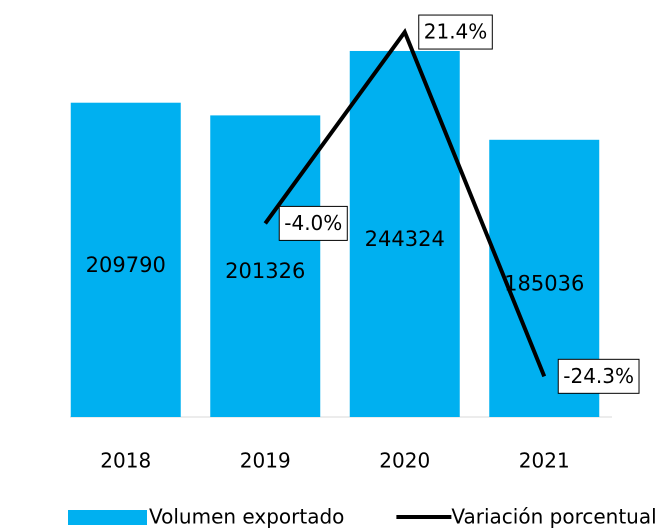 The image size is (662, 531). Describe the element at coordinates (125, 461) in the screenshot. I see `x-tick-label: 2018` at that location.